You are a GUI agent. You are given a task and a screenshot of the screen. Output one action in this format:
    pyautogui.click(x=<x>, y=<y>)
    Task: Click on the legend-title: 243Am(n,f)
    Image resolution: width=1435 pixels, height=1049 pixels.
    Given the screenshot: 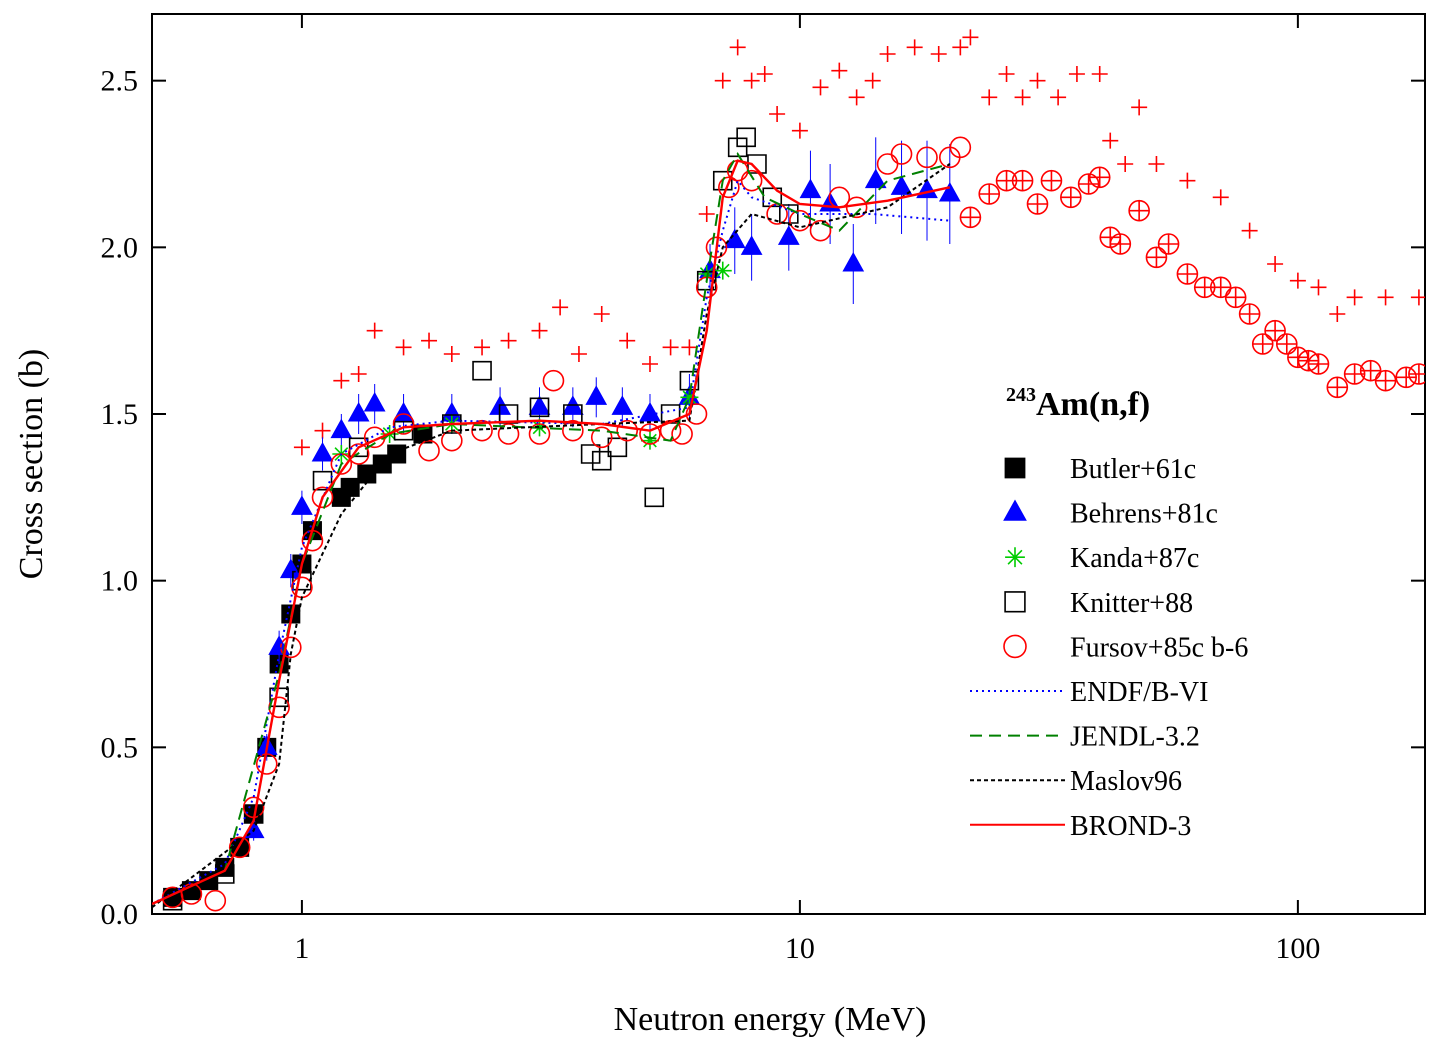 What is the action you would take?
    pyautogui.click(x=1078, y=403)
    